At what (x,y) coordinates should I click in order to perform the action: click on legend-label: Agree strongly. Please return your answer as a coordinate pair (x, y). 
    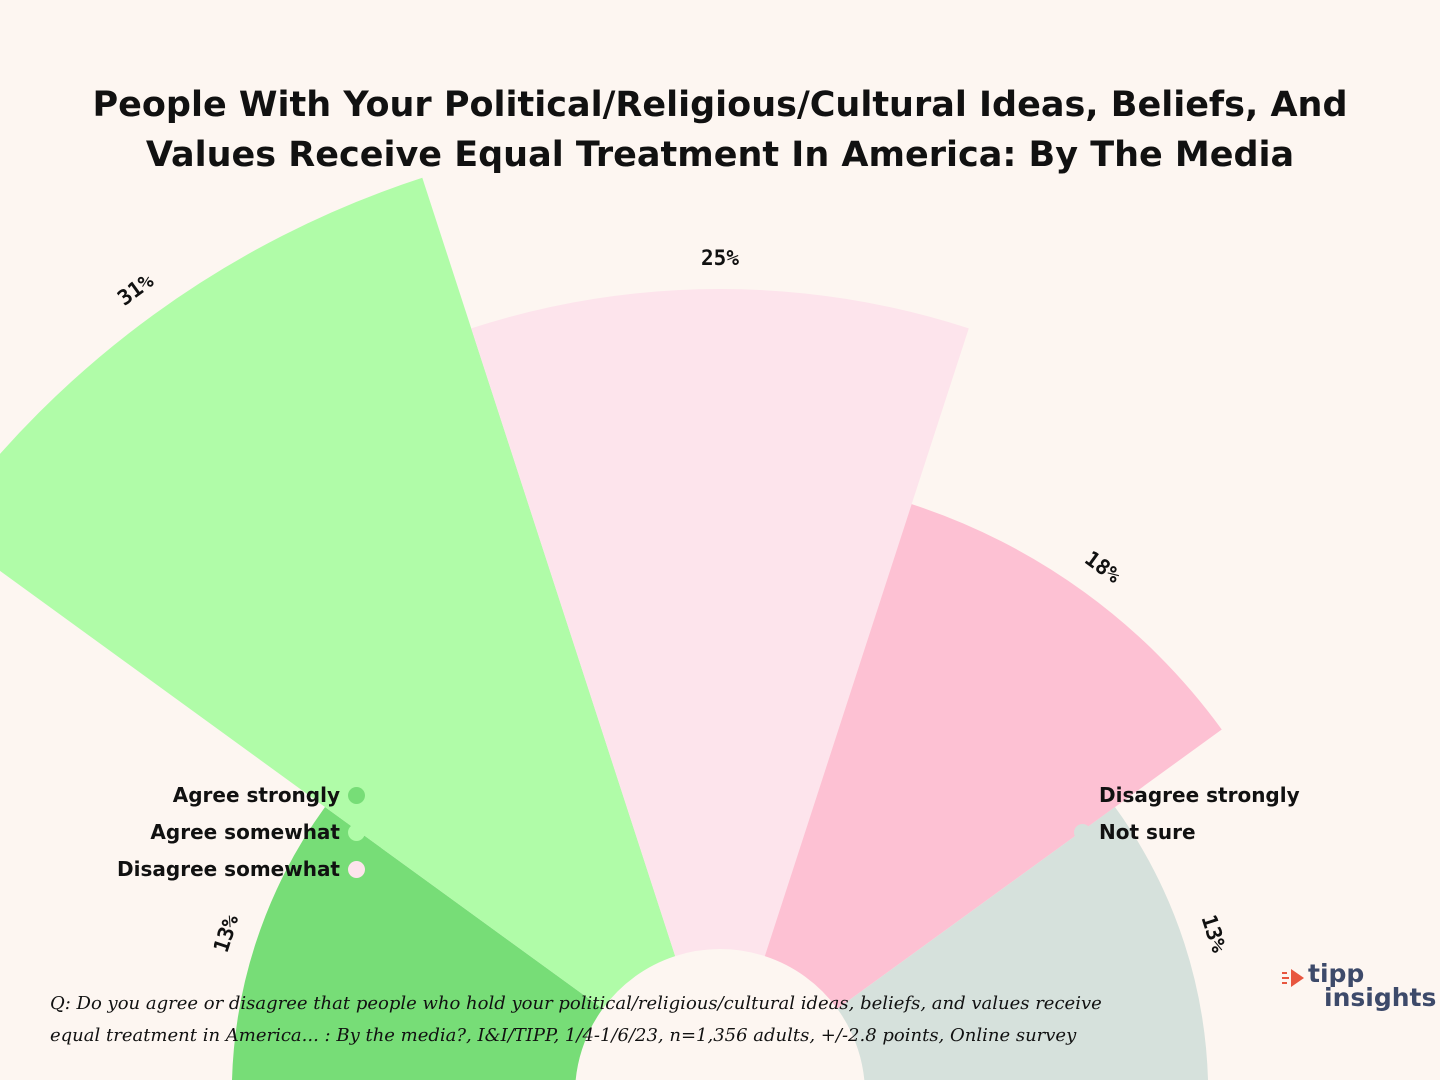
    Looking at the image, I should click on (256, 795).